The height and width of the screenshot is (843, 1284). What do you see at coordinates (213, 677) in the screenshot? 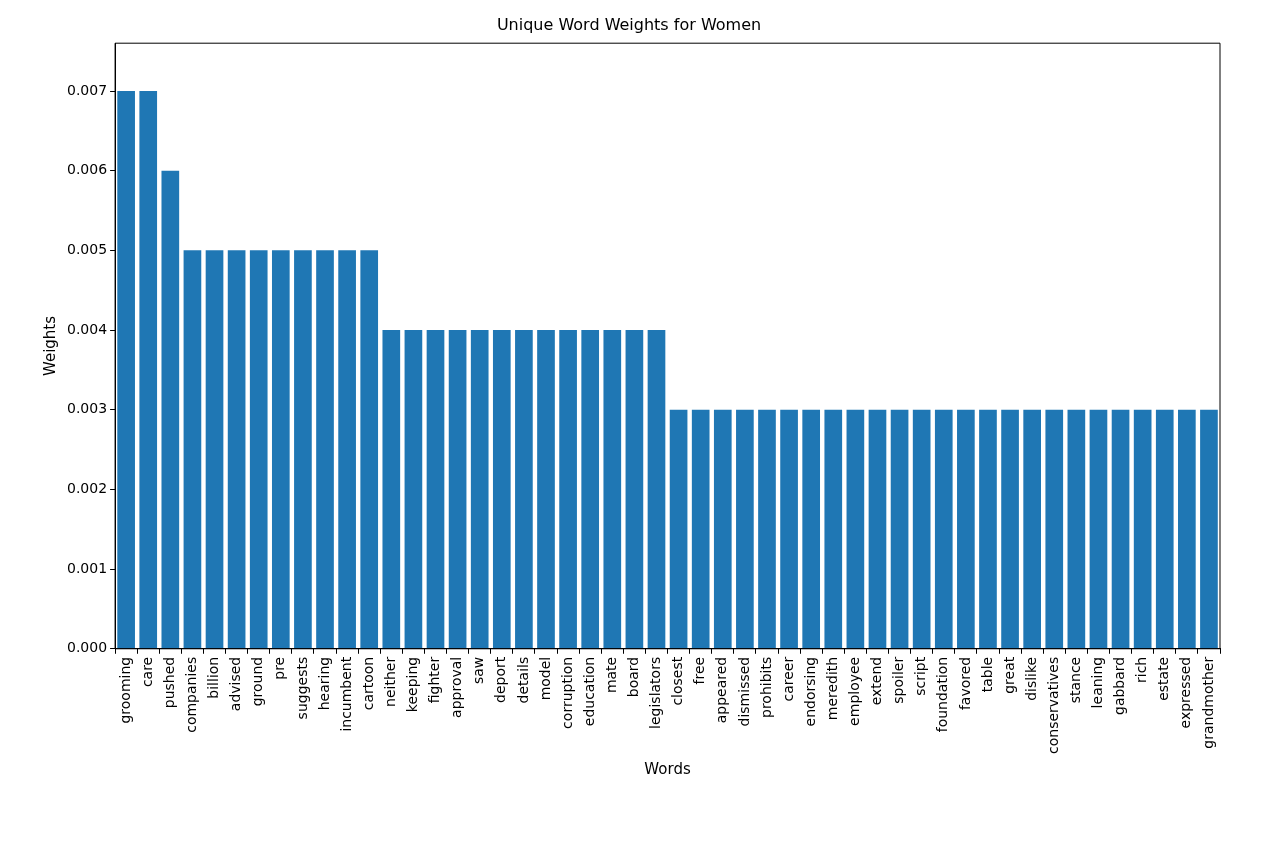
I see `x-tick-label: billion` at bounding box center [213, 677].